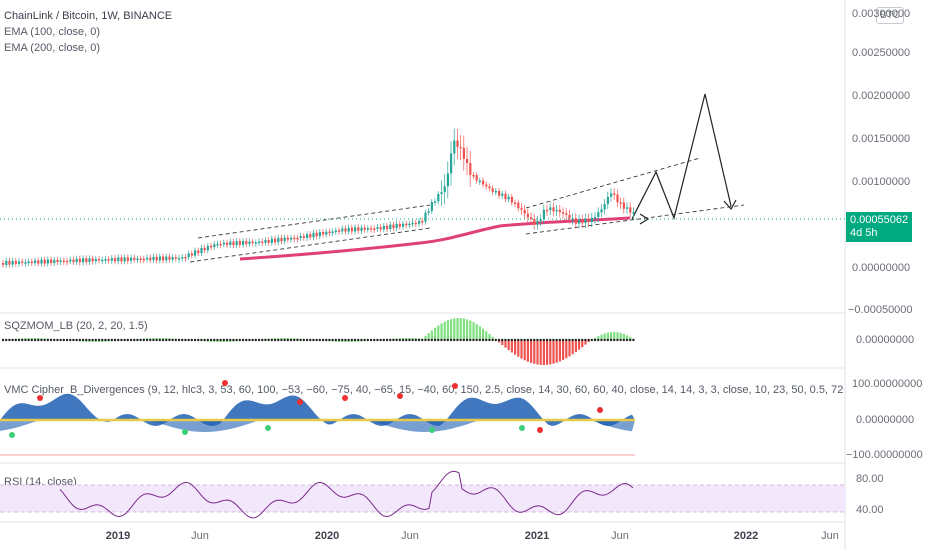 Image resolution: width=932 pixels, height=550 pixels. I want to click on symbol-title: ChainLink / Bitcoin, 1W, BINANCE, so click(88, 16).